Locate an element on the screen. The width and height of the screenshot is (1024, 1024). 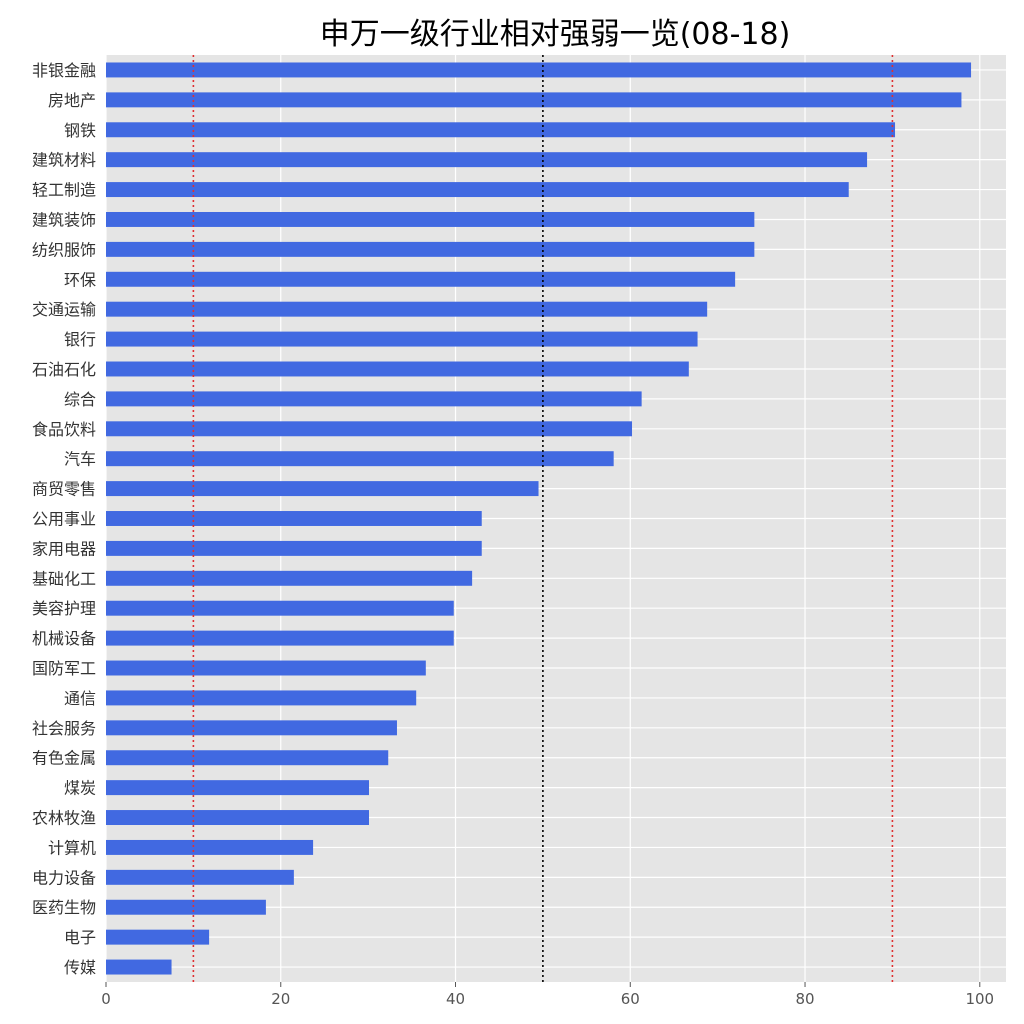
category-label-8: 交通运输 is located at coordinates (64, 309).